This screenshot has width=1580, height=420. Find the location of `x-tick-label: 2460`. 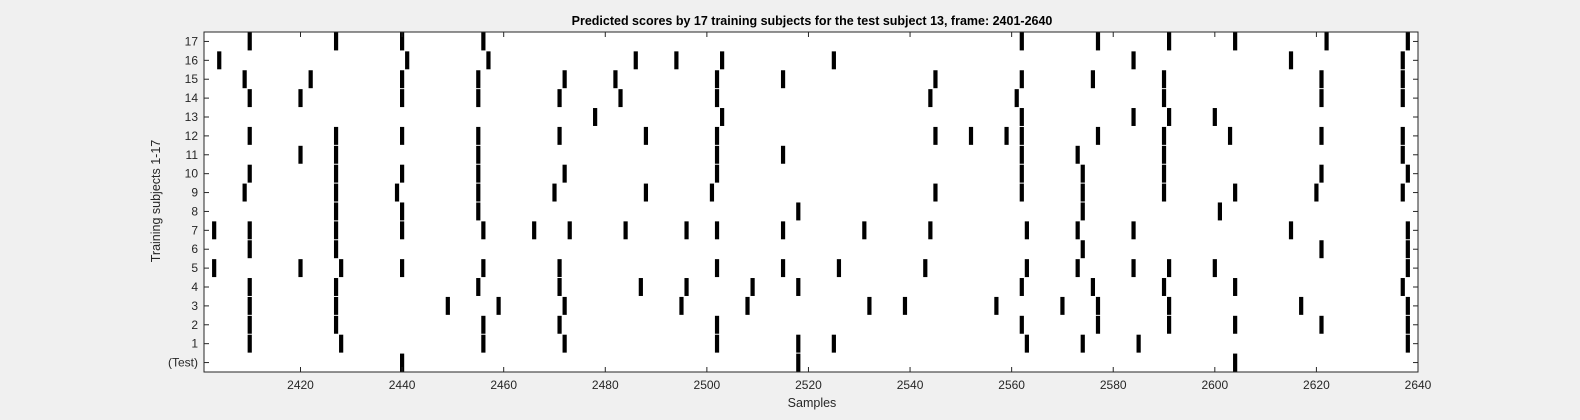

x-tick-label: 2460 is located at coordinates (503, 385).